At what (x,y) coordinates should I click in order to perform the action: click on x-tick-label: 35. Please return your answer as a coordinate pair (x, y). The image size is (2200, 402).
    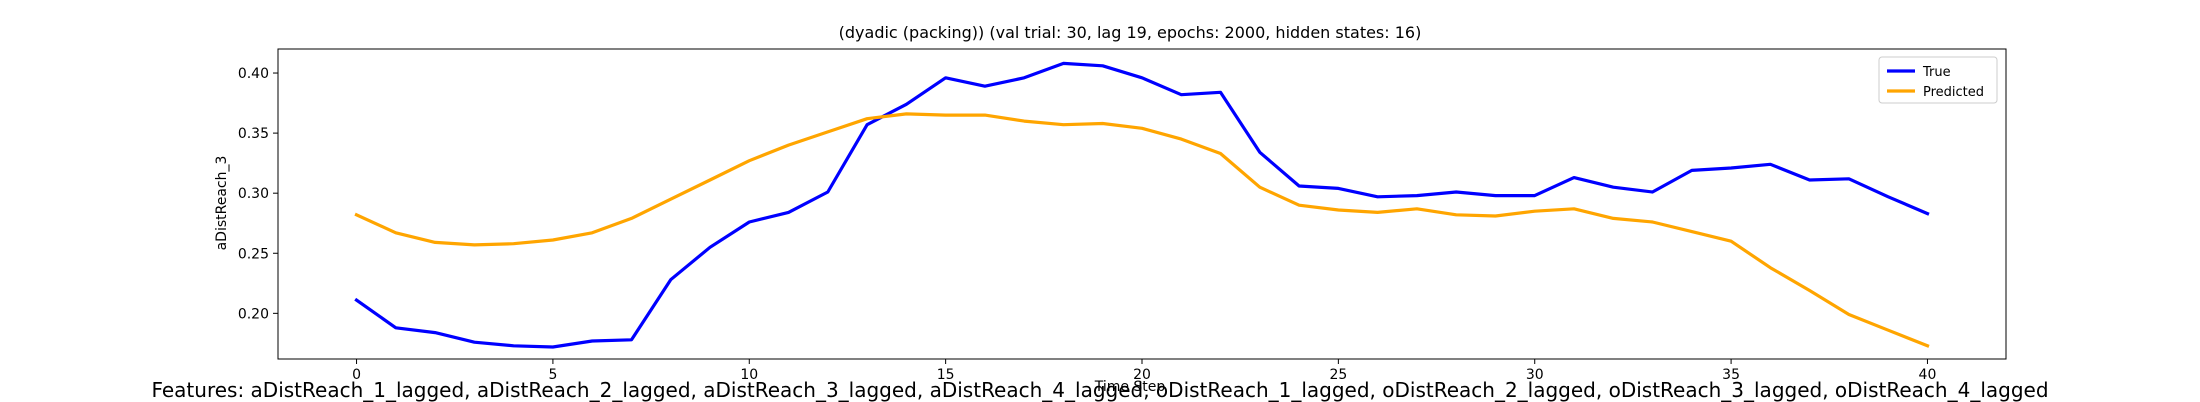
    Looking at the image, I should click on (1731, 375).